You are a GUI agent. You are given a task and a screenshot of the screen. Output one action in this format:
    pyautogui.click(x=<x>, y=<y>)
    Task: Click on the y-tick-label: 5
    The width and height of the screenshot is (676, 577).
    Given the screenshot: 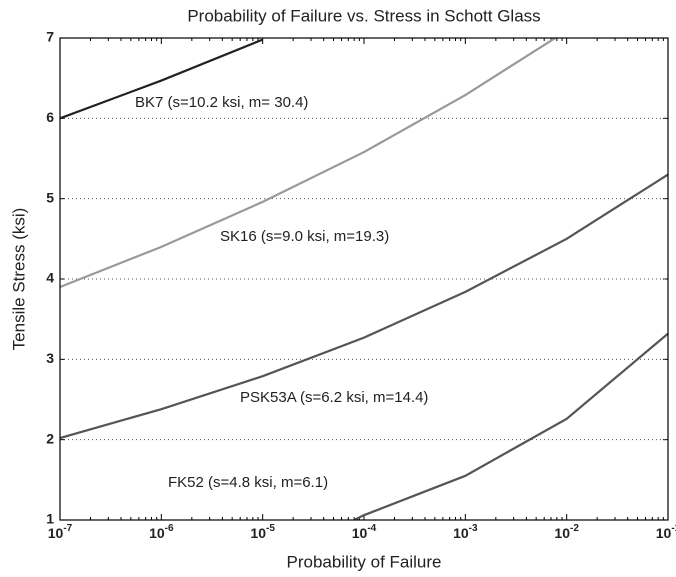 What is the action you would take?
    pyautogui.click(x=50, y=197)
    